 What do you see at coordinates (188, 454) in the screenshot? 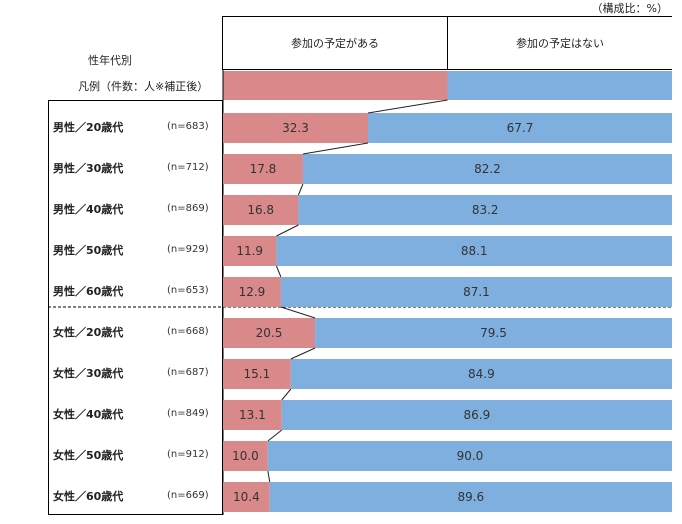
I see `sample-size-label: (n=912)` at bounding box center [188, 454].